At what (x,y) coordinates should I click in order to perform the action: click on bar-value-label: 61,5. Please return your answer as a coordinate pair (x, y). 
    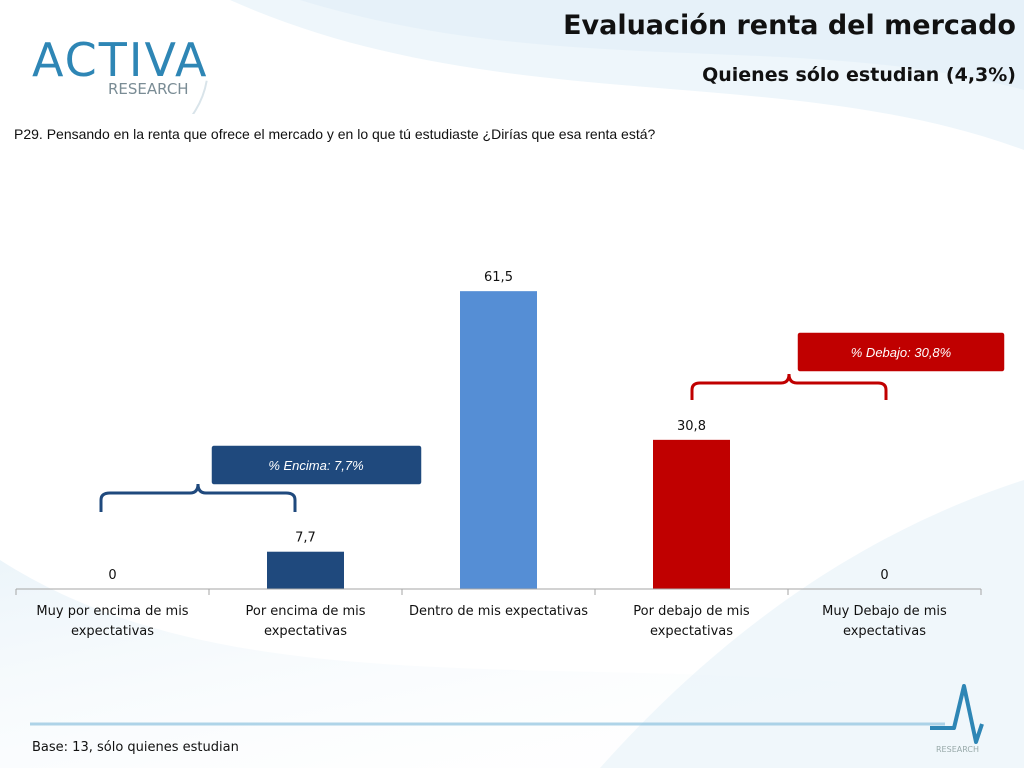
    Looking at the image, I should click on (498, 277).